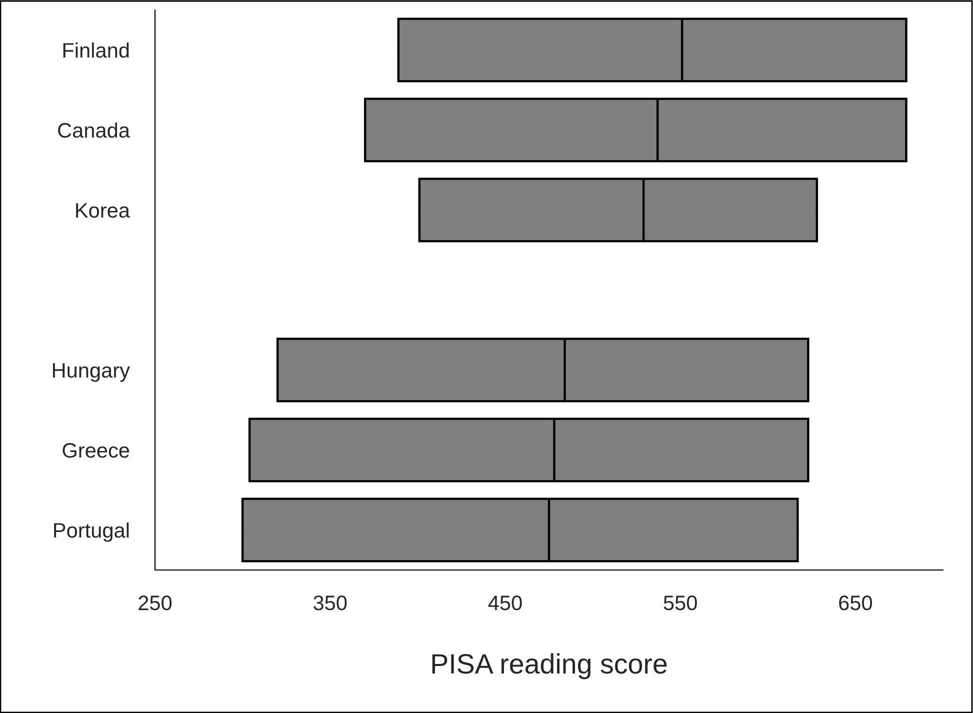 The height and width of the screenshot is (713, 973). Describe the element at coordinates (103, 210) in the screenshot. I see `y-tick-label: Korea` at that location.